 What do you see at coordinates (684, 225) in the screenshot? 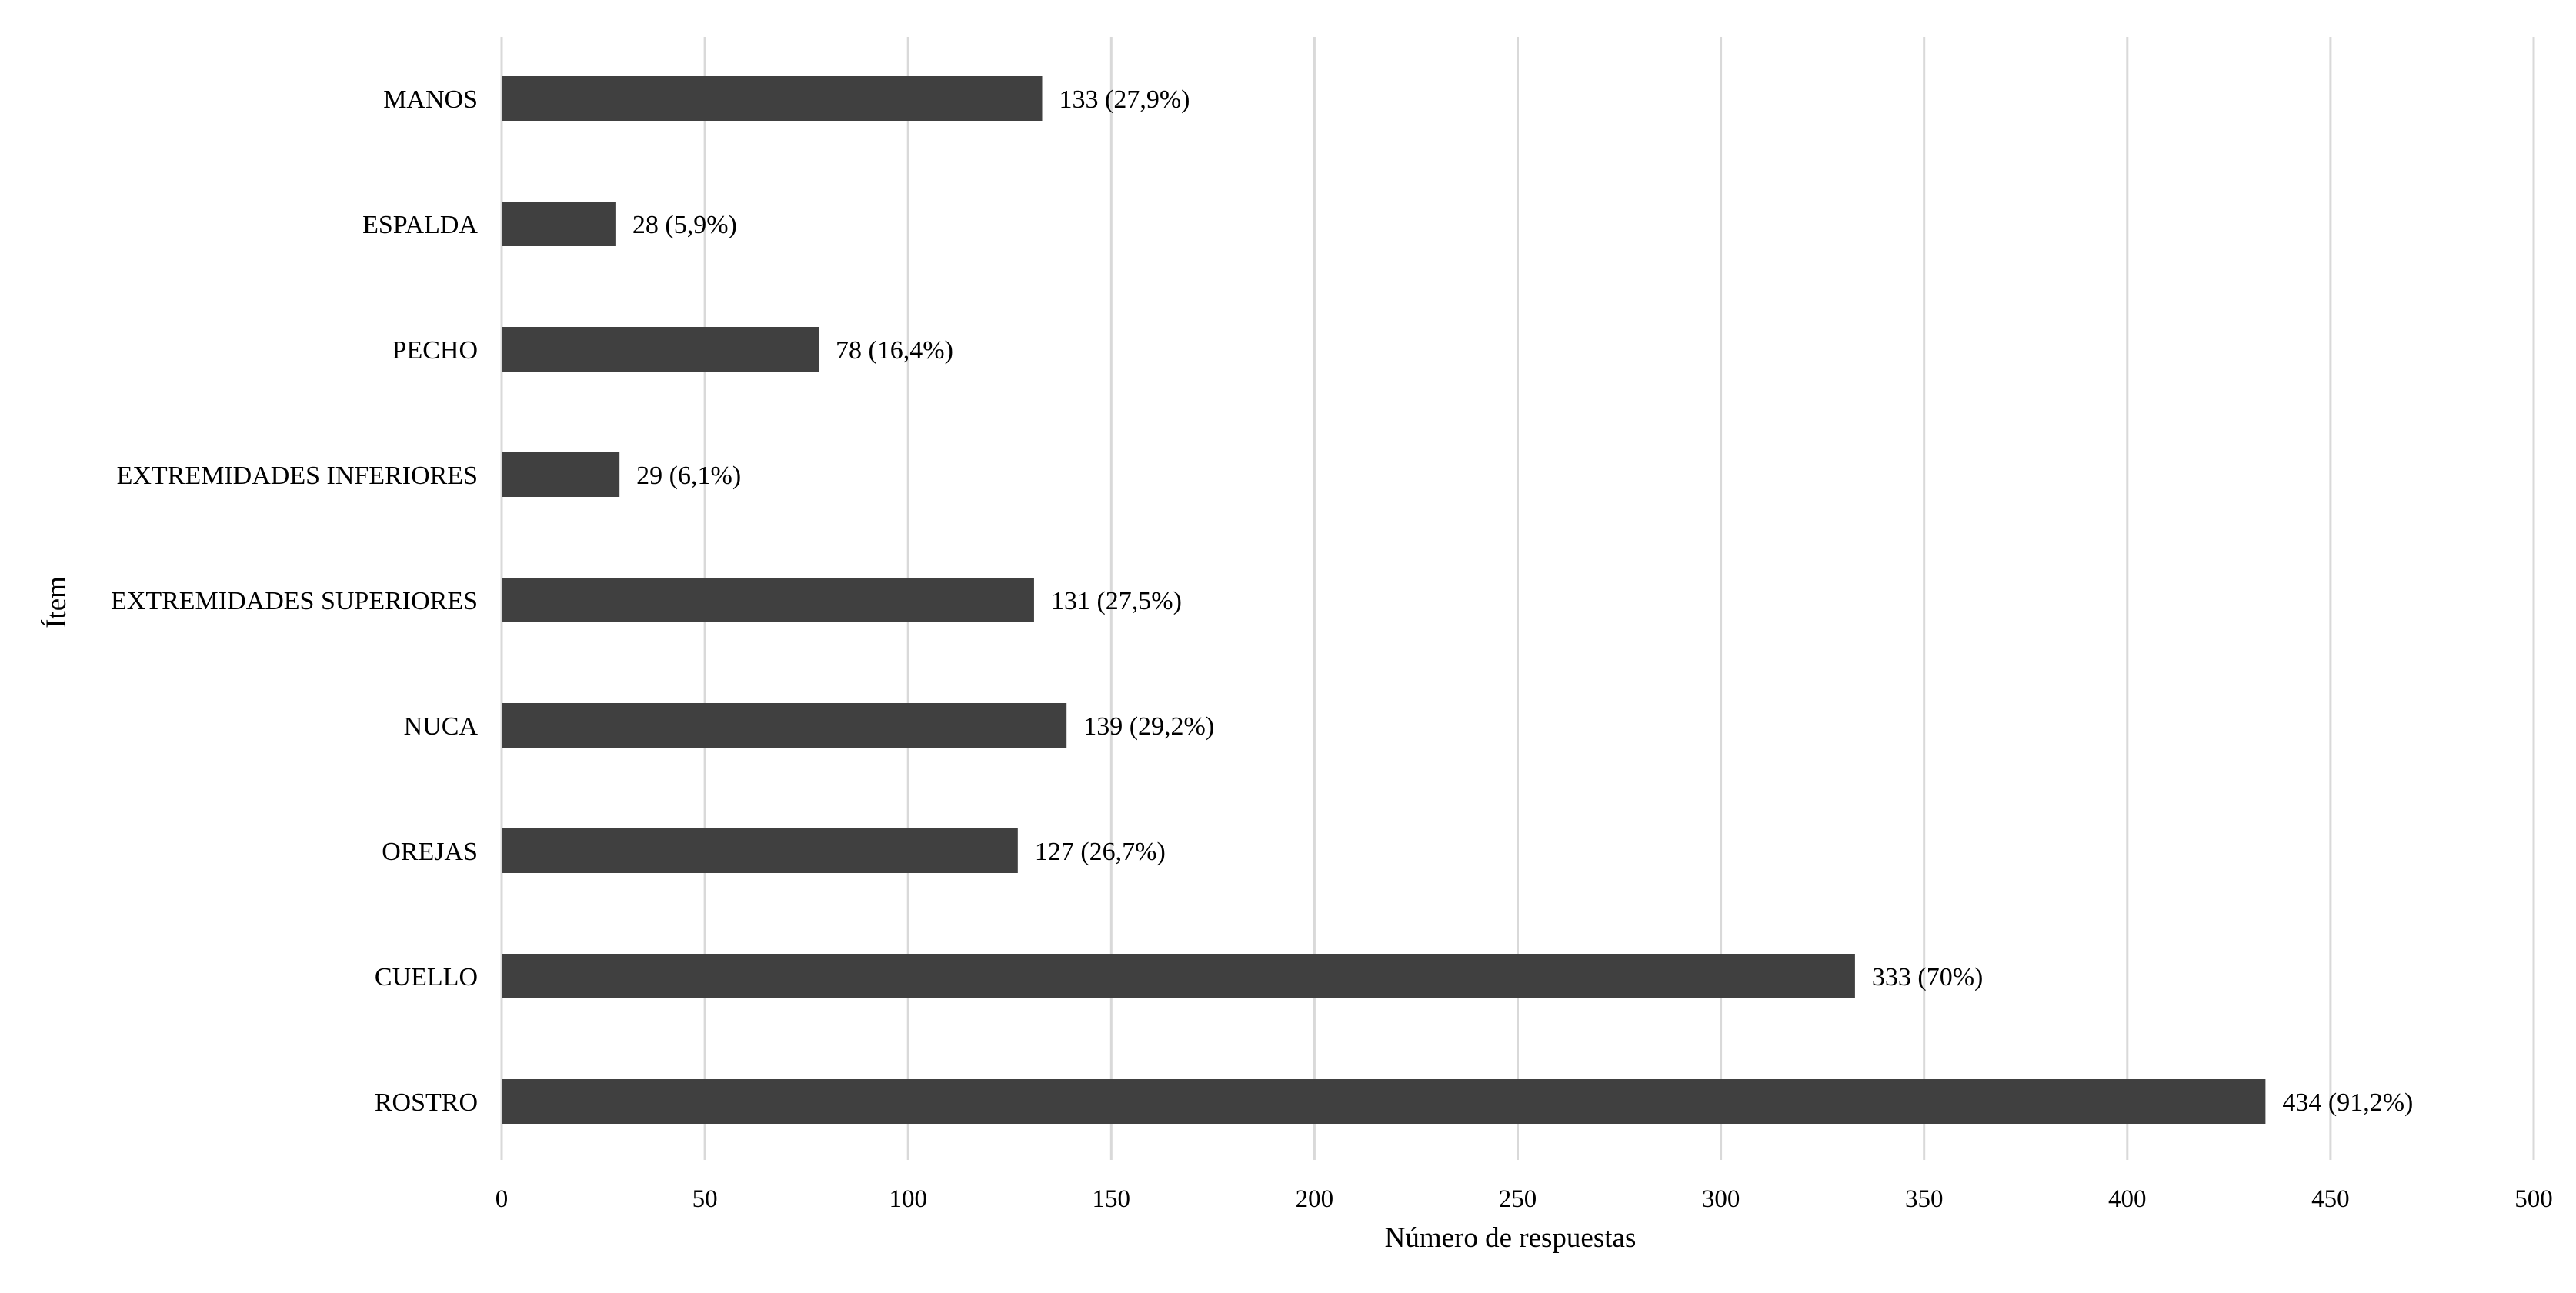
I see `data-label: 28 (5,9%)` at bounding box center [684, 225].